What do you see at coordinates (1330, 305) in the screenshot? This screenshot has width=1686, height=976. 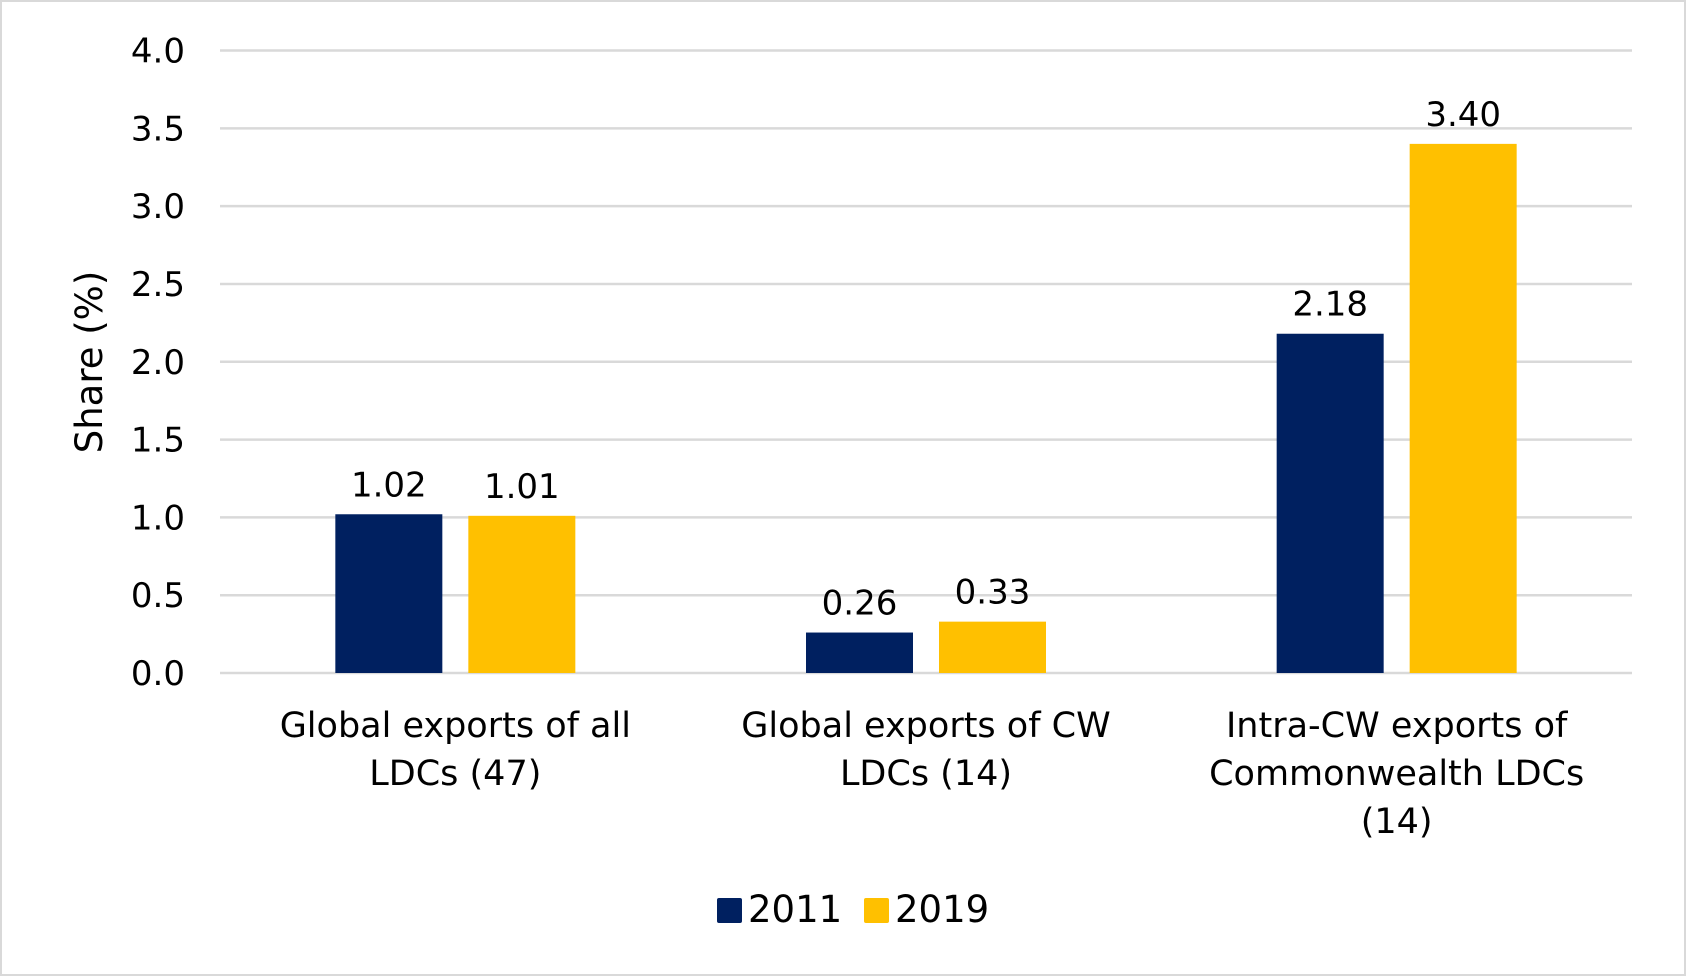 I see `data-label: 2.18` at bounding box center [1330, 305].